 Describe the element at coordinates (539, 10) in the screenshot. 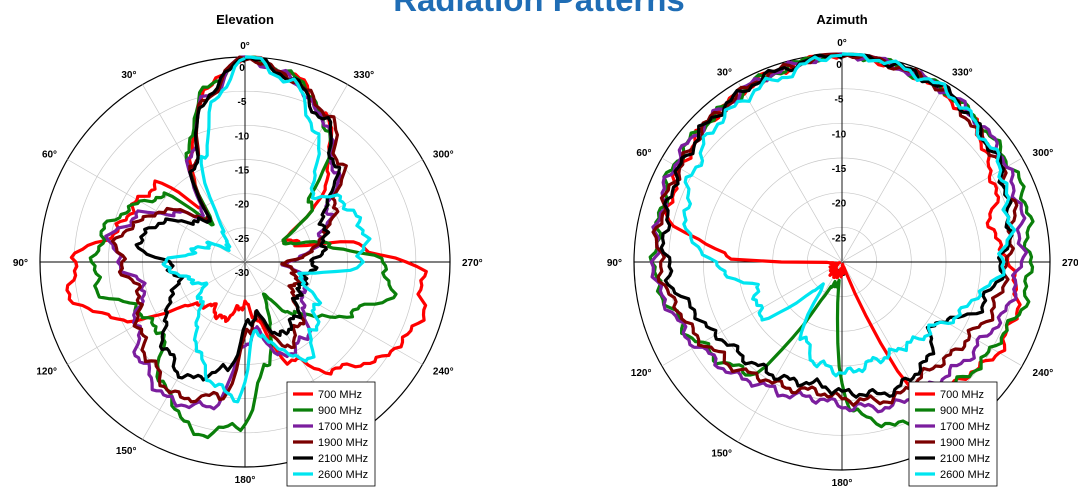

I see `page-title: Radiation Patterns` at that location.